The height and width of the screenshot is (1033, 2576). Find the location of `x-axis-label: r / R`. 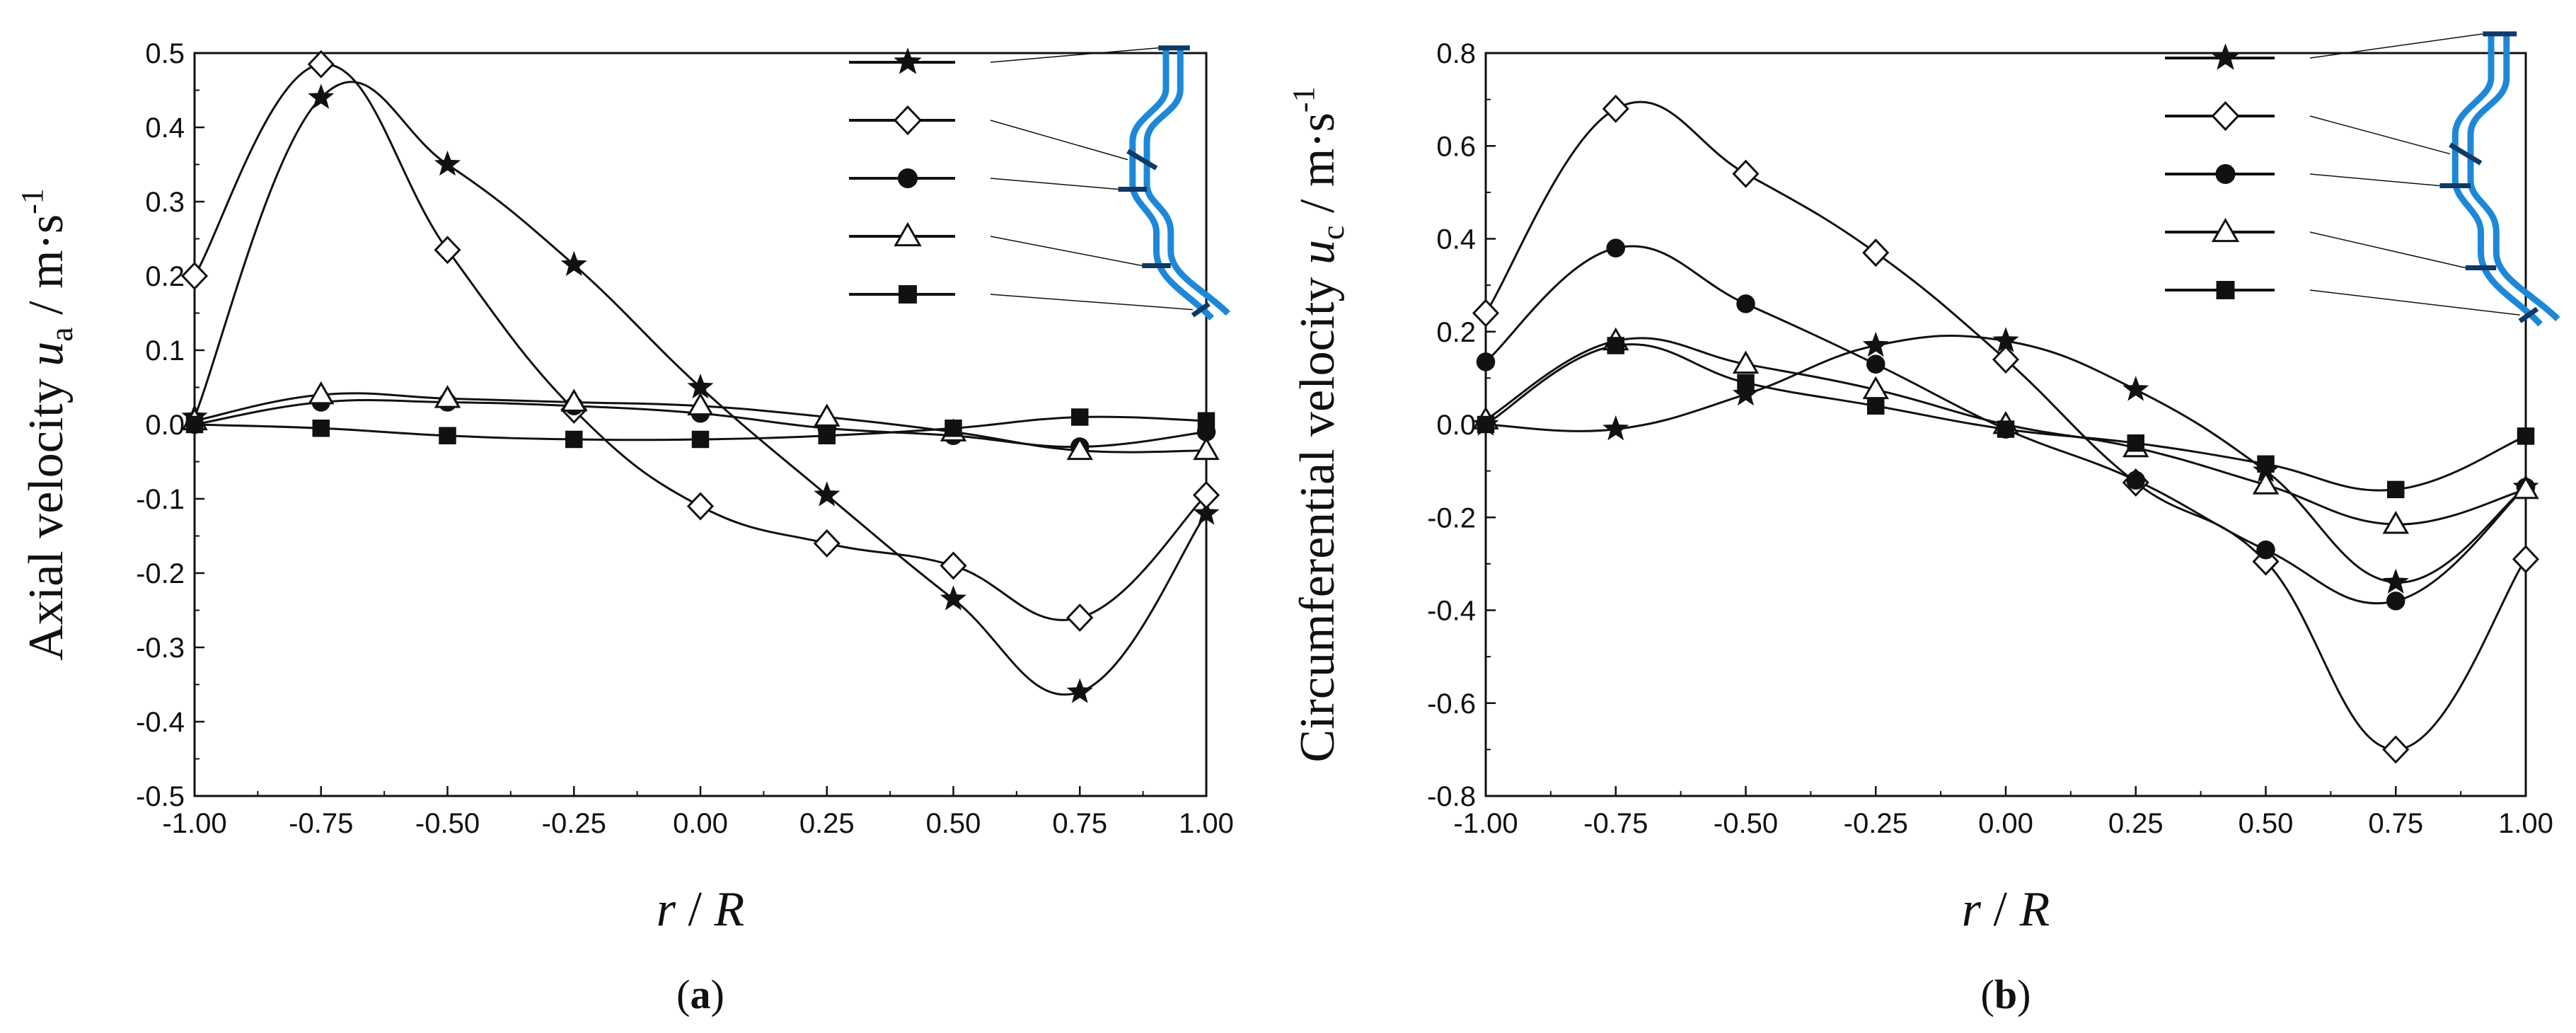

x-axis-label: r / R is located at coordinates (700, 909).